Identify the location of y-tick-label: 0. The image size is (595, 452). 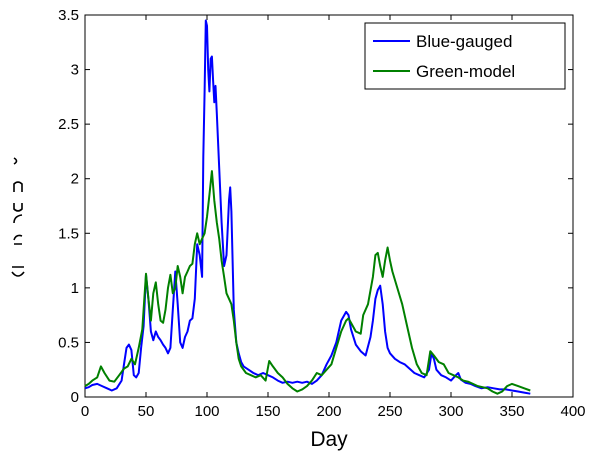
(75, 397).